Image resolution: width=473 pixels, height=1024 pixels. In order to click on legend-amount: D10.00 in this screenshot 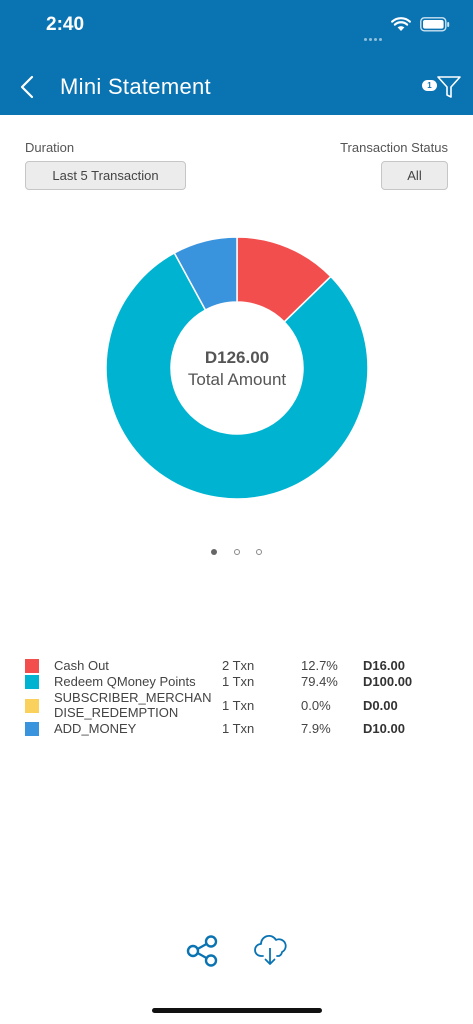, I will do `click(384, 728)`.